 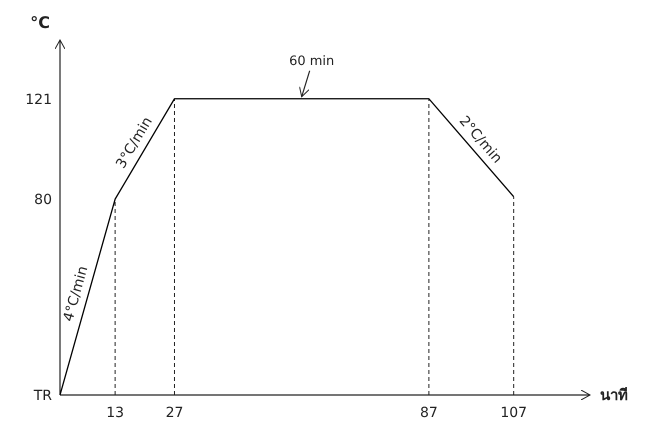 What do you see at coordinates (175, 413) in the screenshot?
I see `x-tick-label: 27` at bounding box center [175, 413].